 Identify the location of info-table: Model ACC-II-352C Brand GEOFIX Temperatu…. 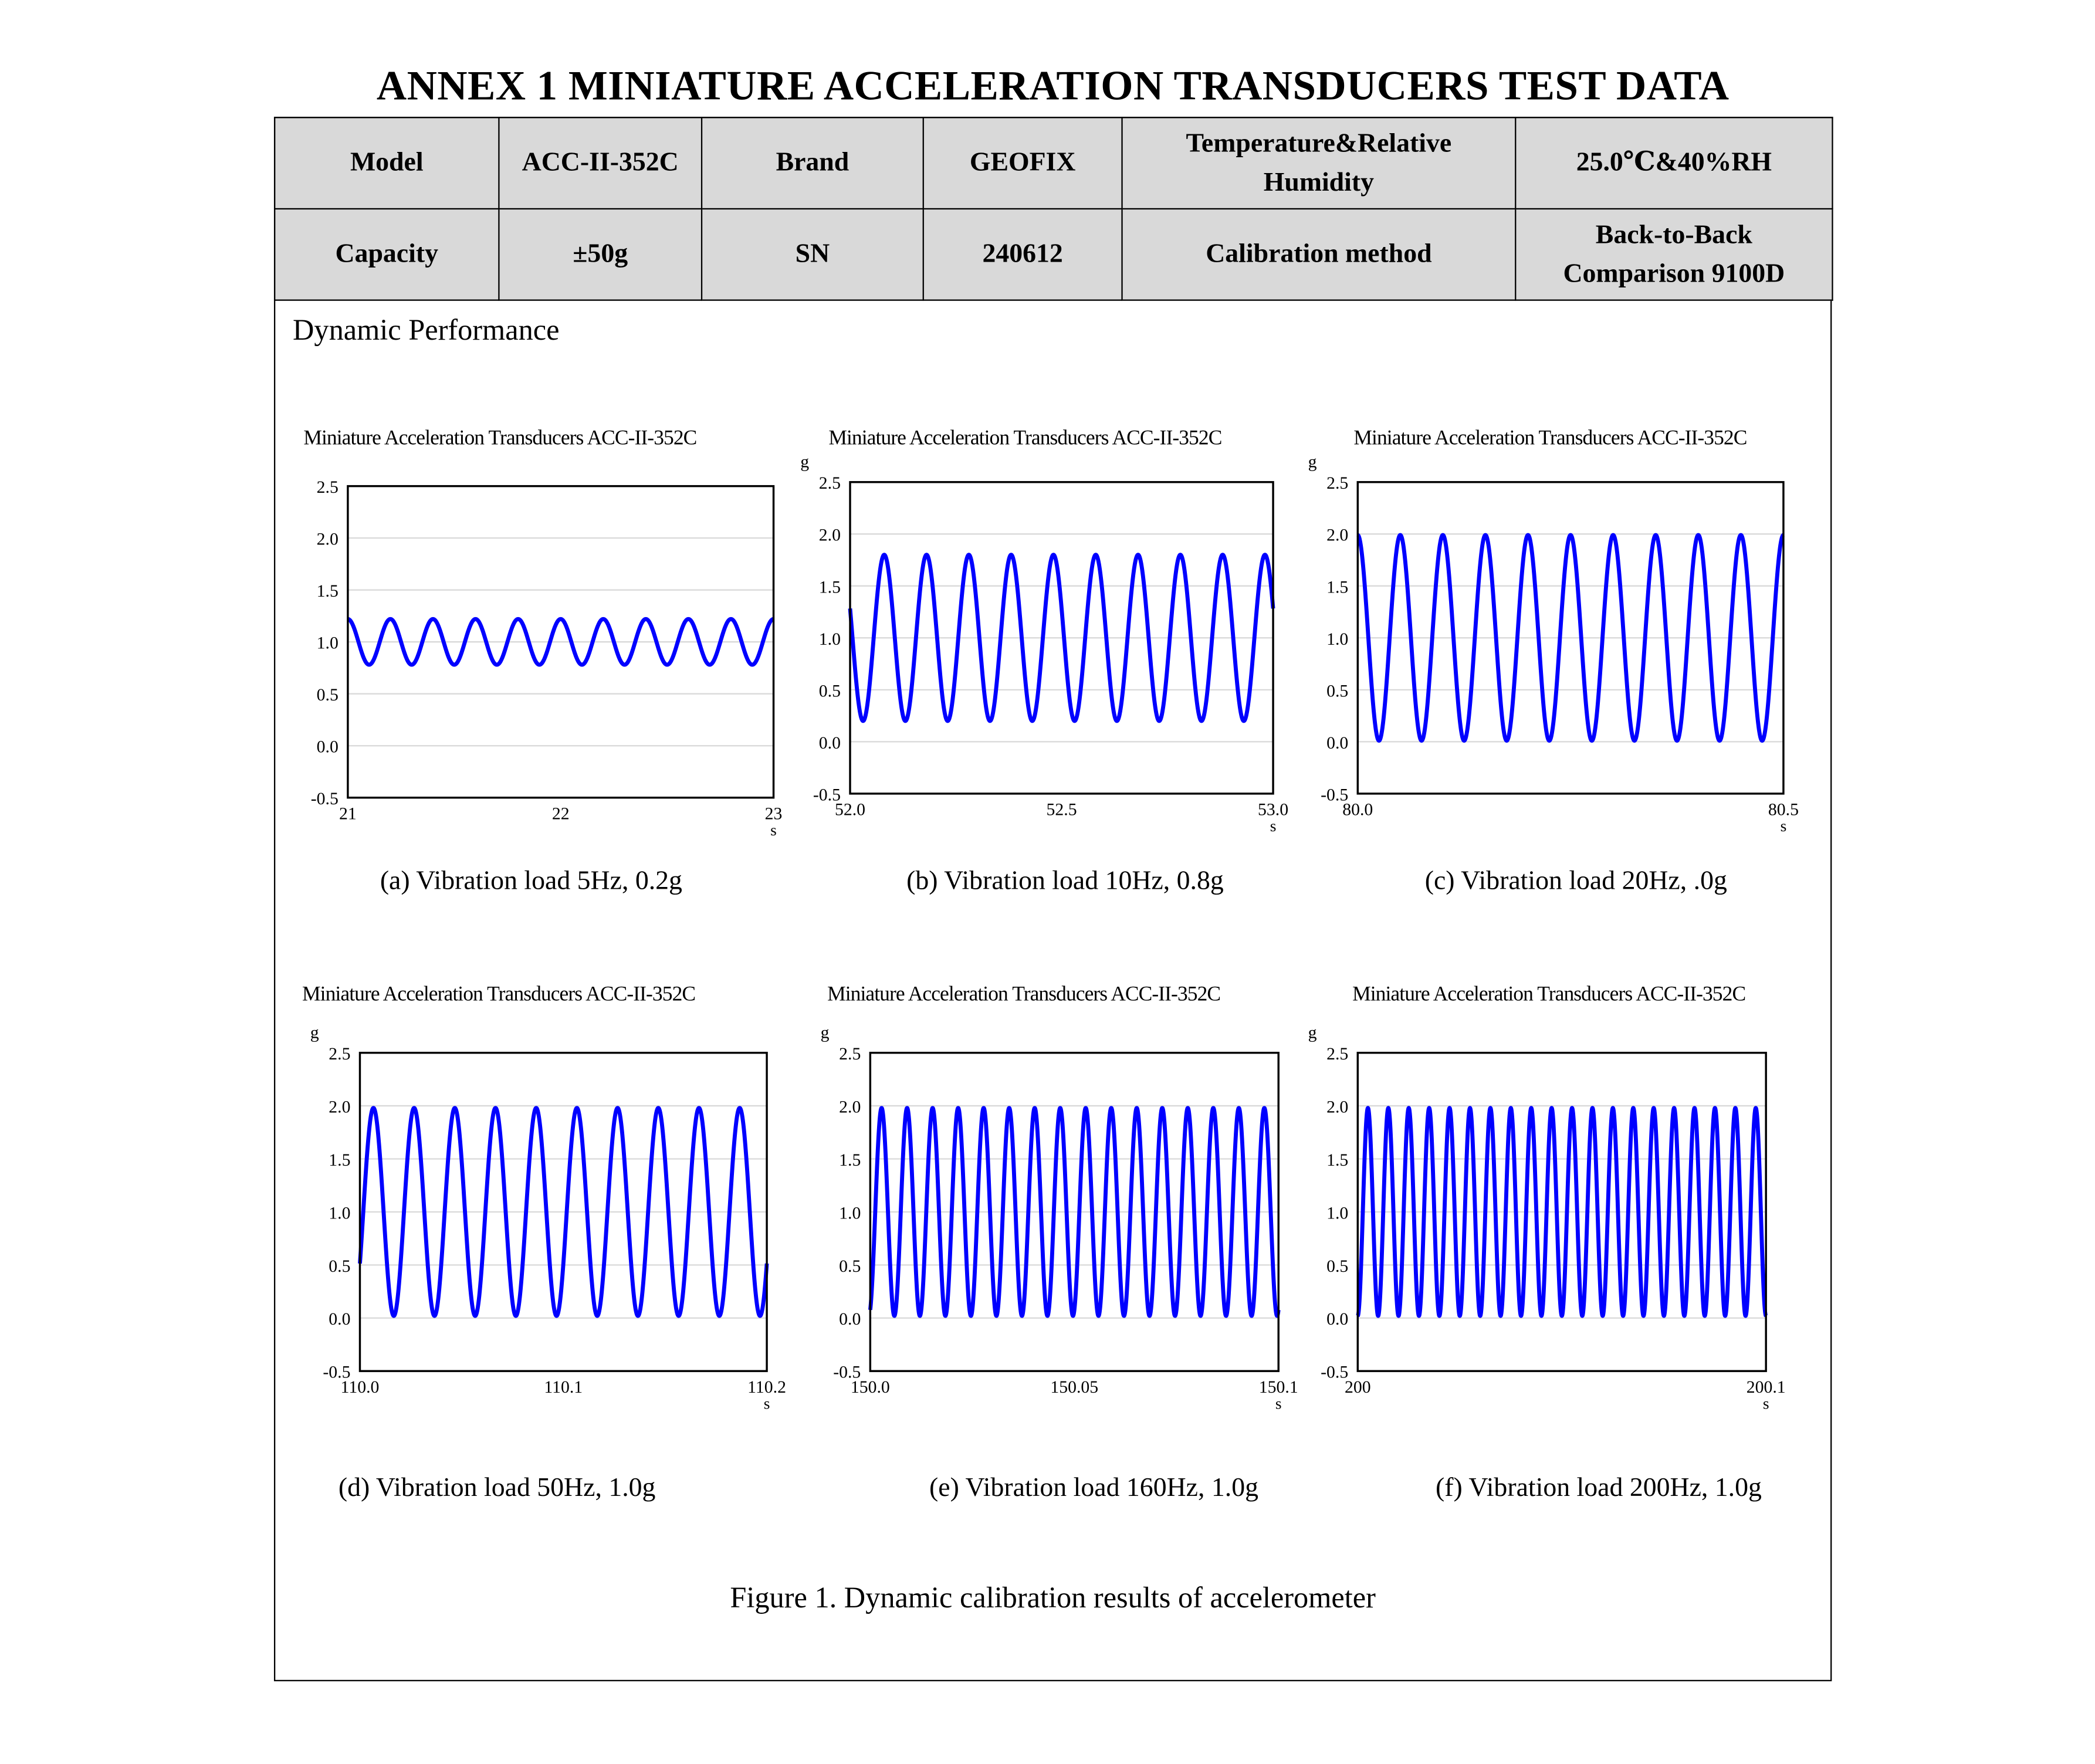
(1053, 209).